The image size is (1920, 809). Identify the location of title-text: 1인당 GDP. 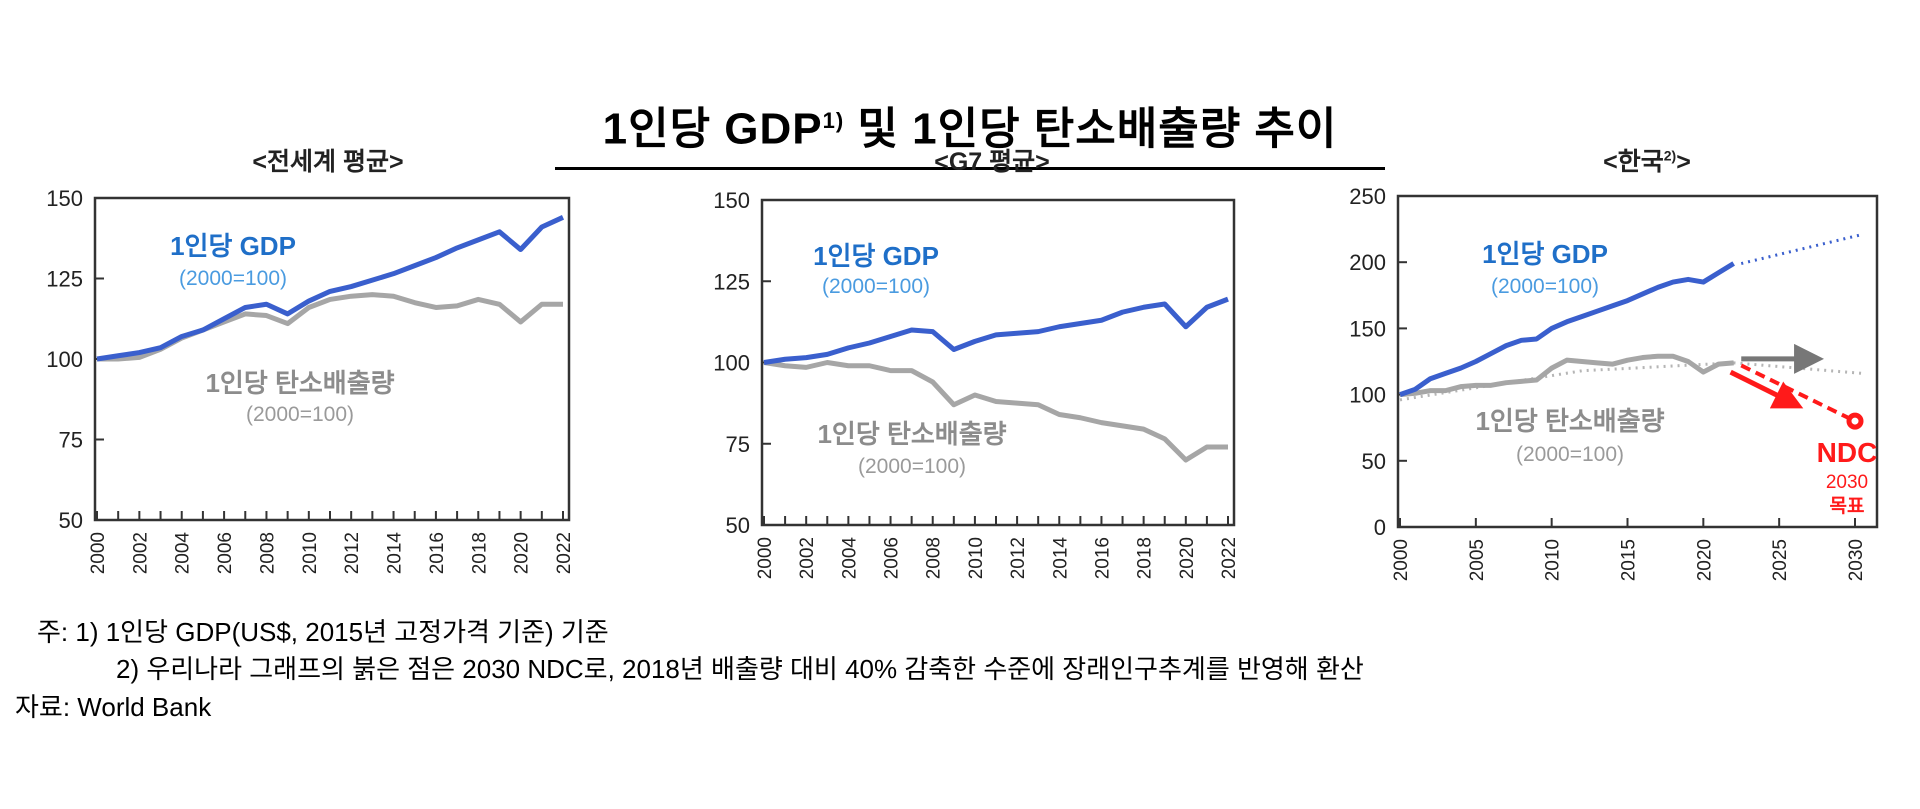
(712, 129).